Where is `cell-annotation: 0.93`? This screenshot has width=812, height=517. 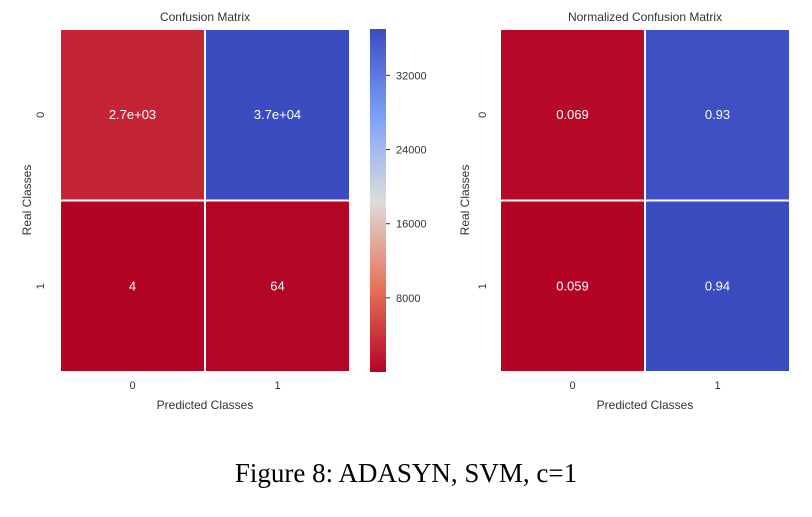
cell-annotation: 0.93 is located at coordinates (717, 114).